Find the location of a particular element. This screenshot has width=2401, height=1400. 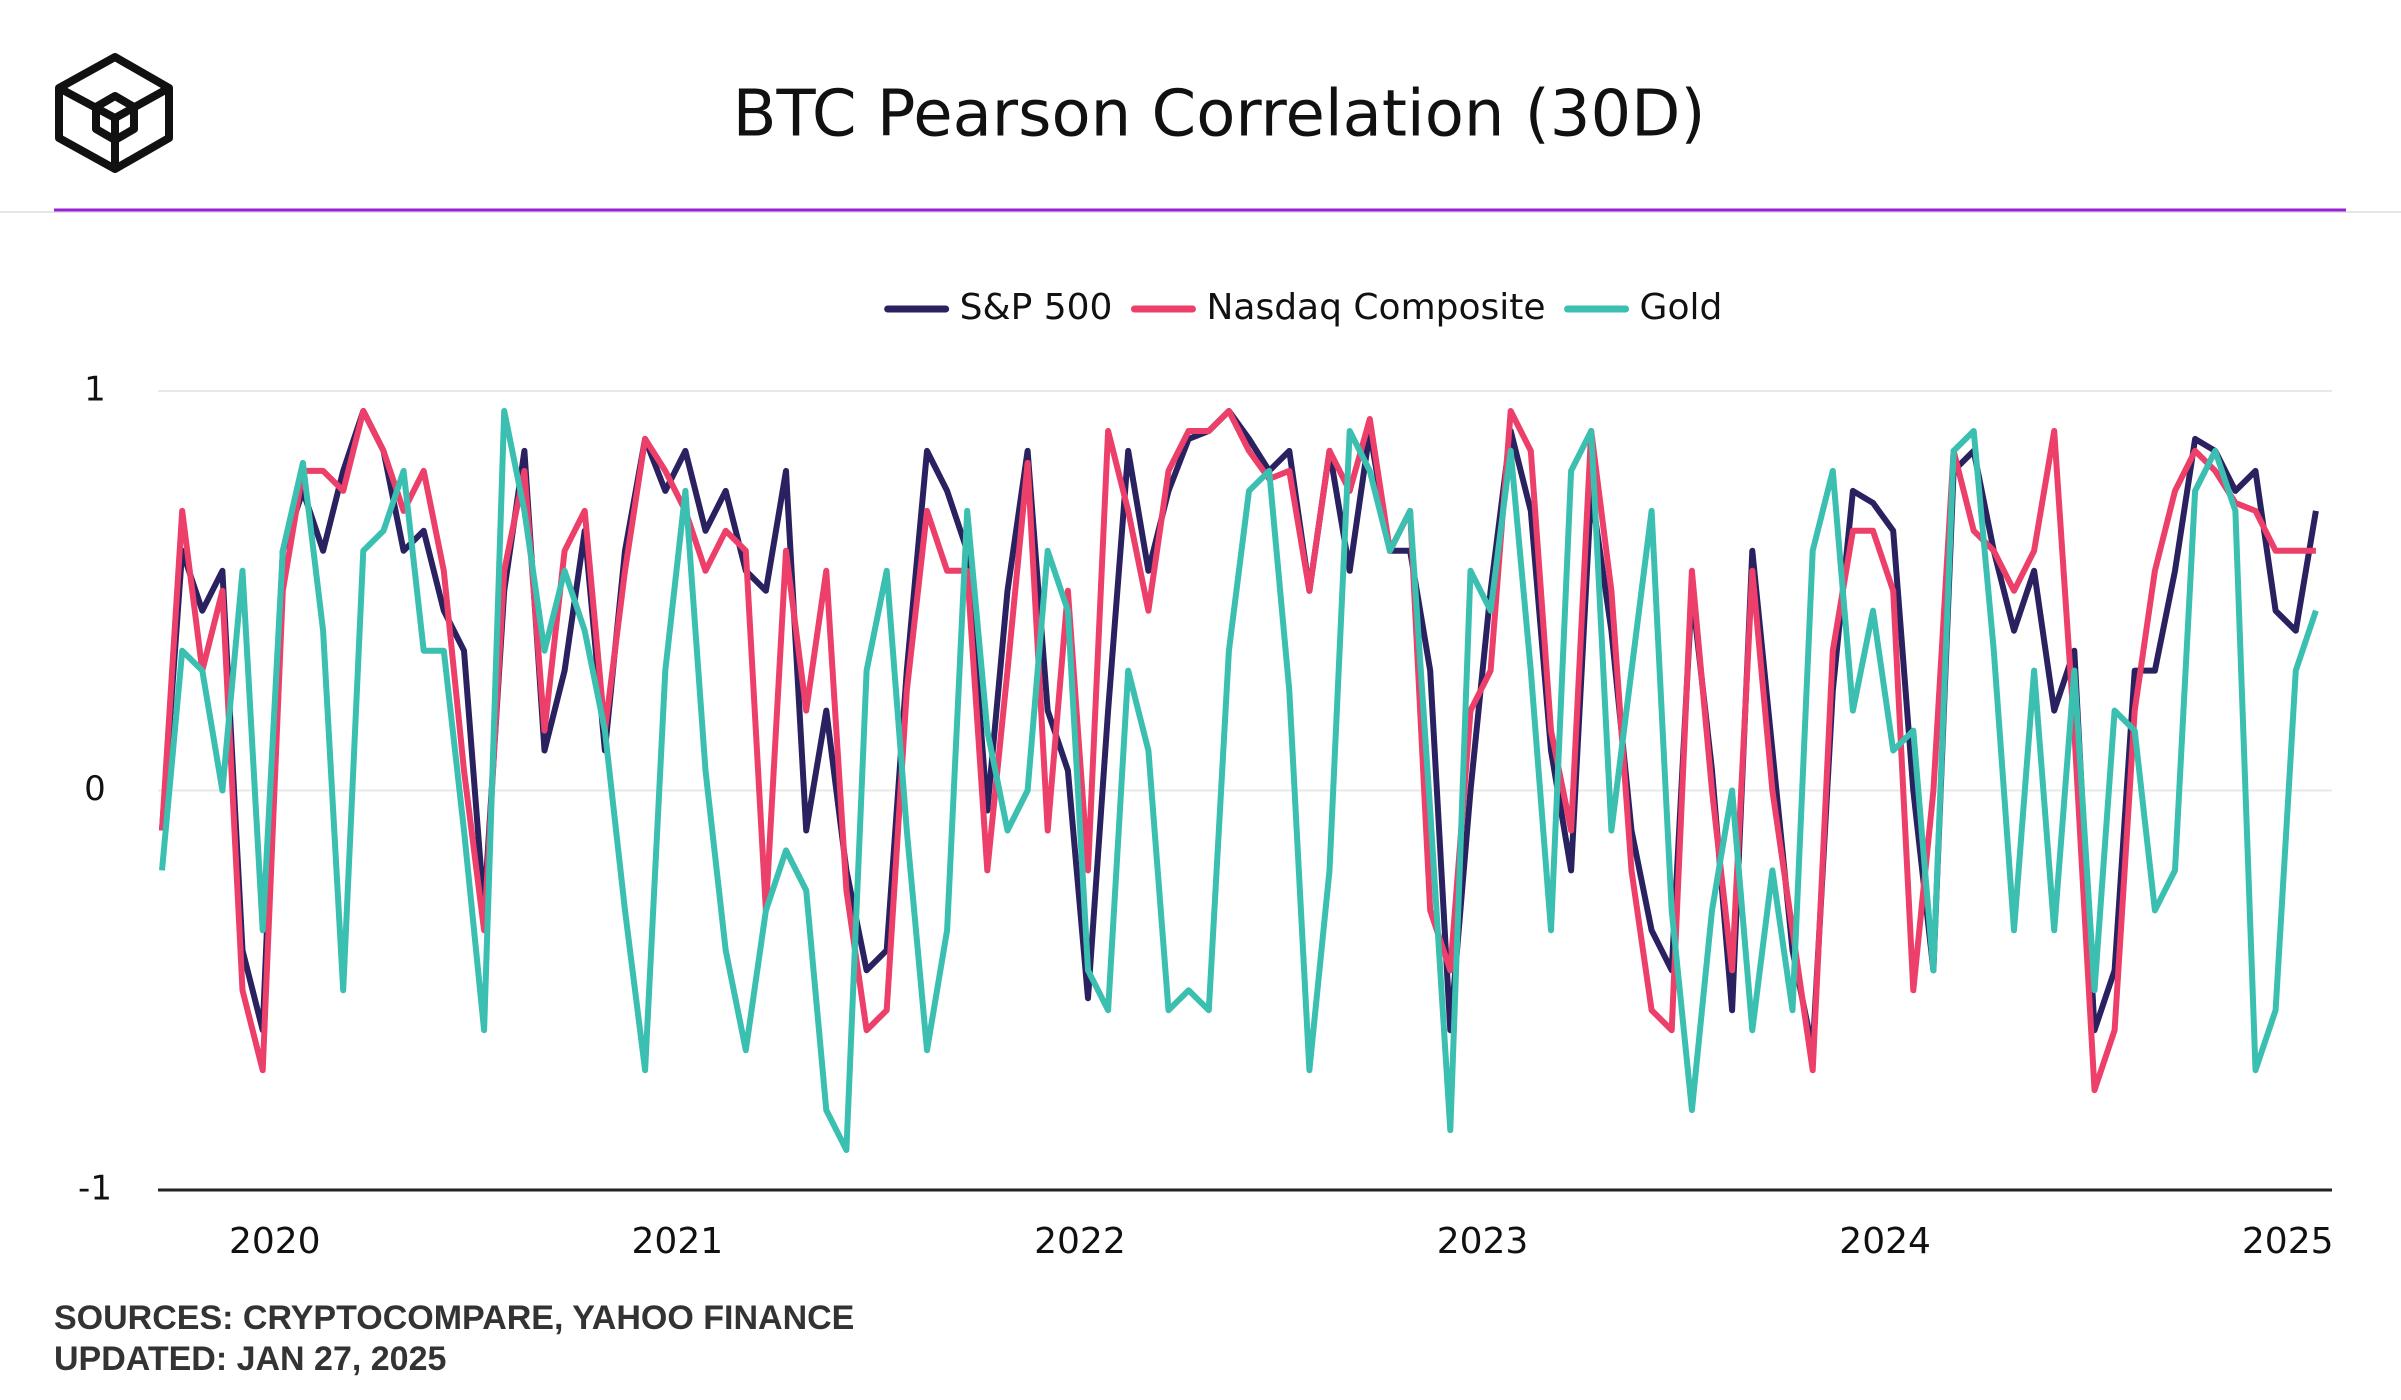

legend-item: Gold is located at coordinates (1643, 307).